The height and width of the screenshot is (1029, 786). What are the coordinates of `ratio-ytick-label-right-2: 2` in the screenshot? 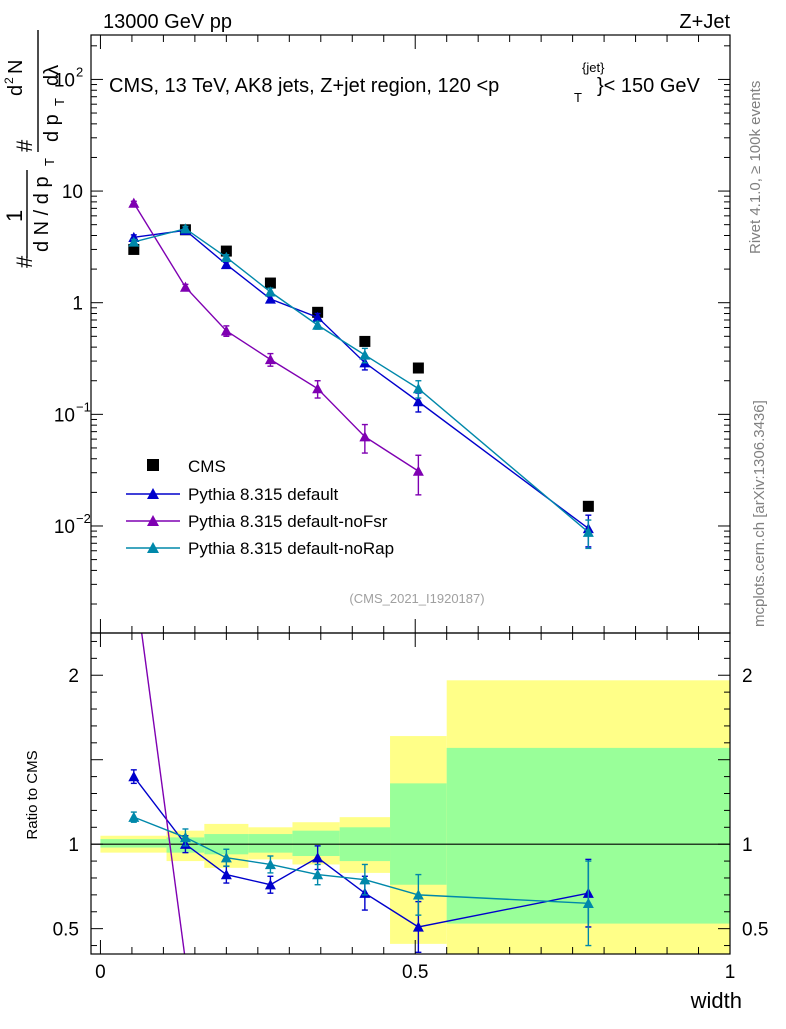 It's located at (747, 676).